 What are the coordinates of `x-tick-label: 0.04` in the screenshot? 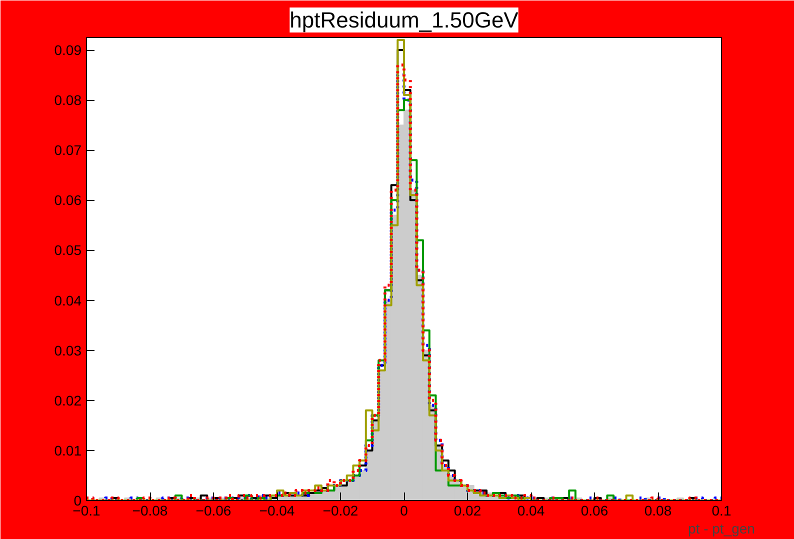 It's located at (531, 510).